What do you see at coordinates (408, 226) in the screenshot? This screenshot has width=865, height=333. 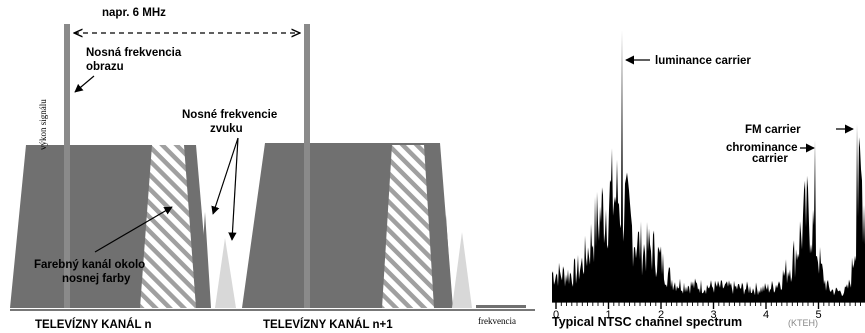 I see `channel-n1-color-band` at bounding box center [408, 226].